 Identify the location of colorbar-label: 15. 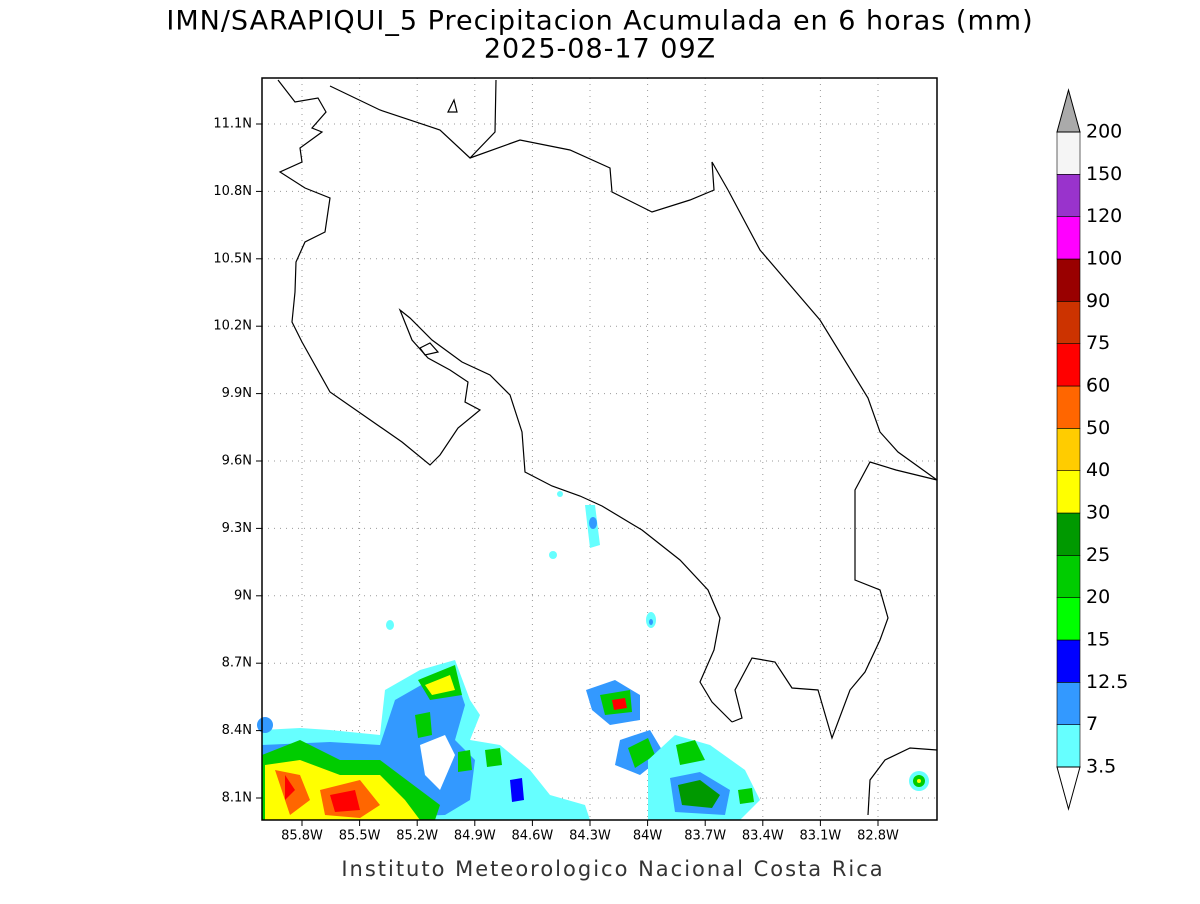
(1098, 640).